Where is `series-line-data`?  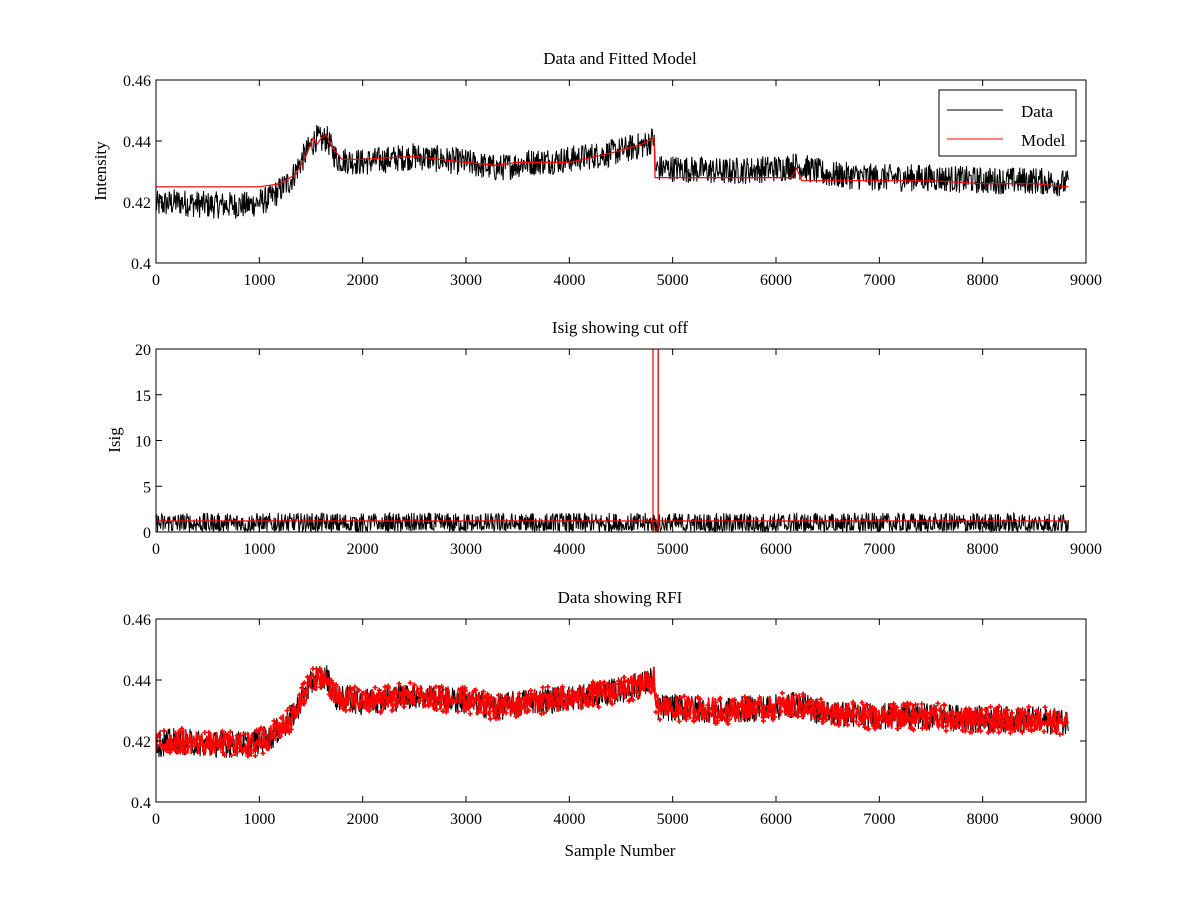 series-line-data is located at coordinates (612, 172).